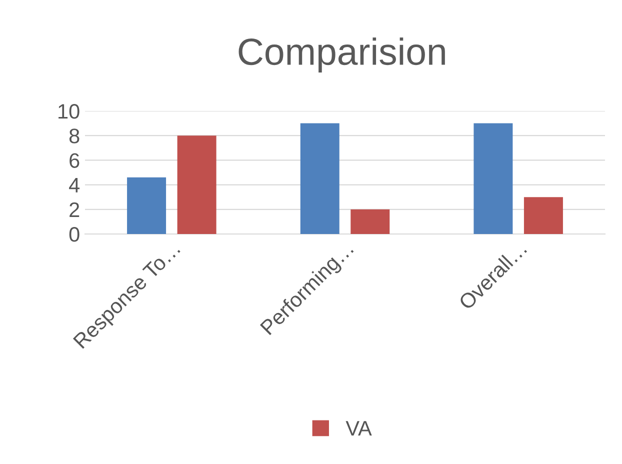 The image size is (622, 464). What do you see at coordinates (75, 160) in the screenshot?
I see `y-tick-label: 6` at bounding box center [75, 160].